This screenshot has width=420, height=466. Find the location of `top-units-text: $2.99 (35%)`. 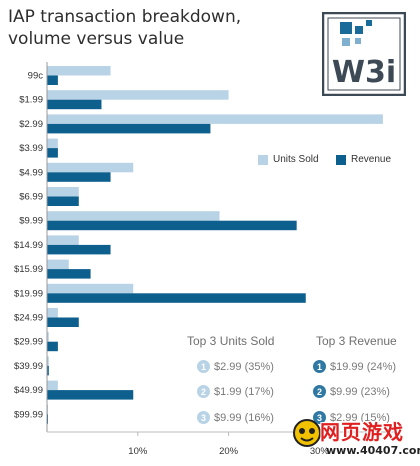

top-units-text: $2.99 (35%) is located at coordinates (244, 366).